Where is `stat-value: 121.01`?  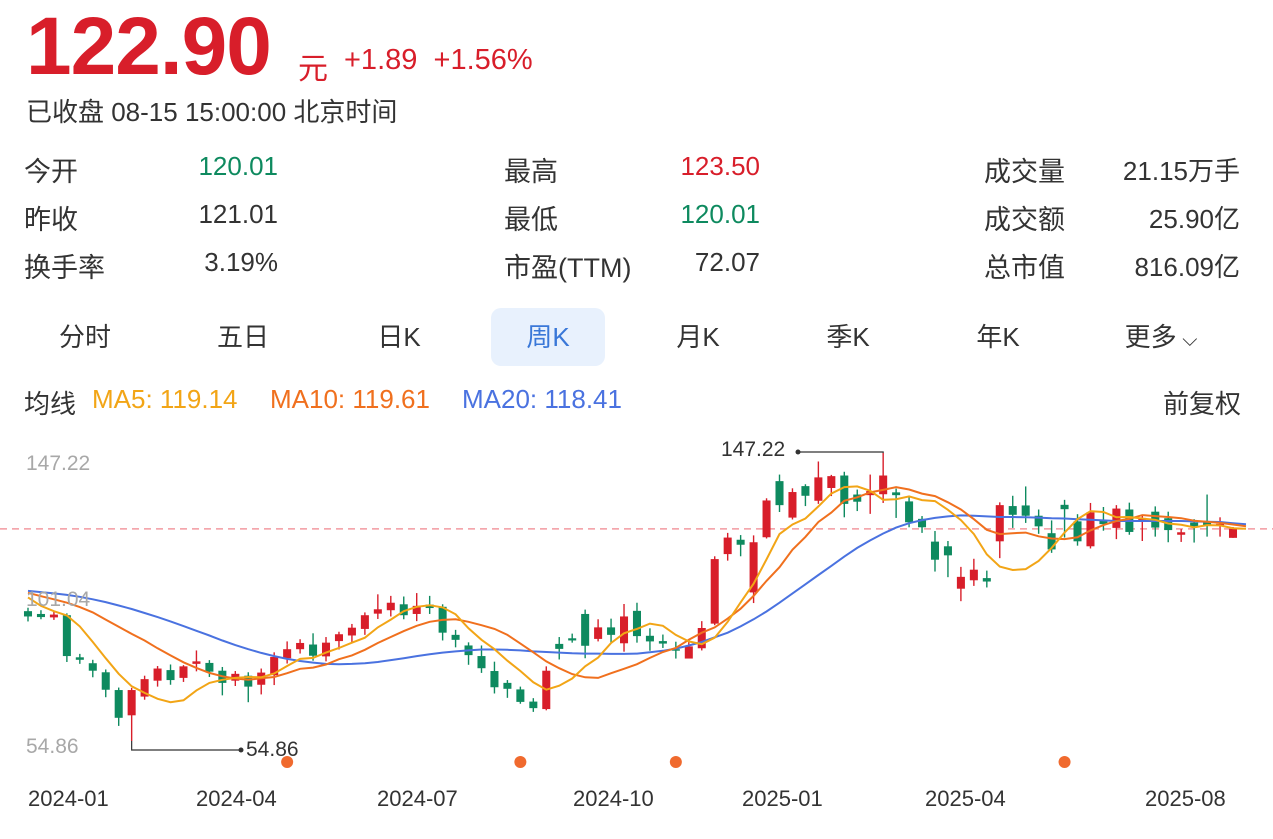
stat-value: 121.01 is located at coordinates (238, 214).